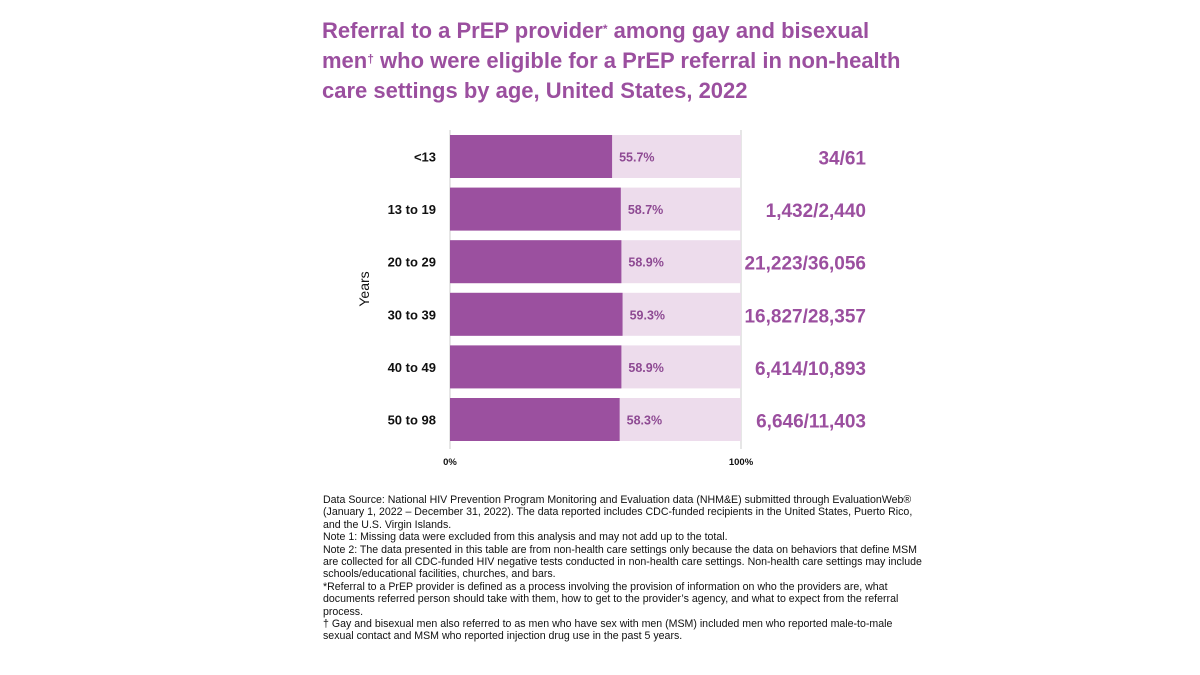 This screenshot has width=1200, height=675. Describe the element at coordinates (842, 159) in the screenshot. I see `count-label: 34/61` at that location.